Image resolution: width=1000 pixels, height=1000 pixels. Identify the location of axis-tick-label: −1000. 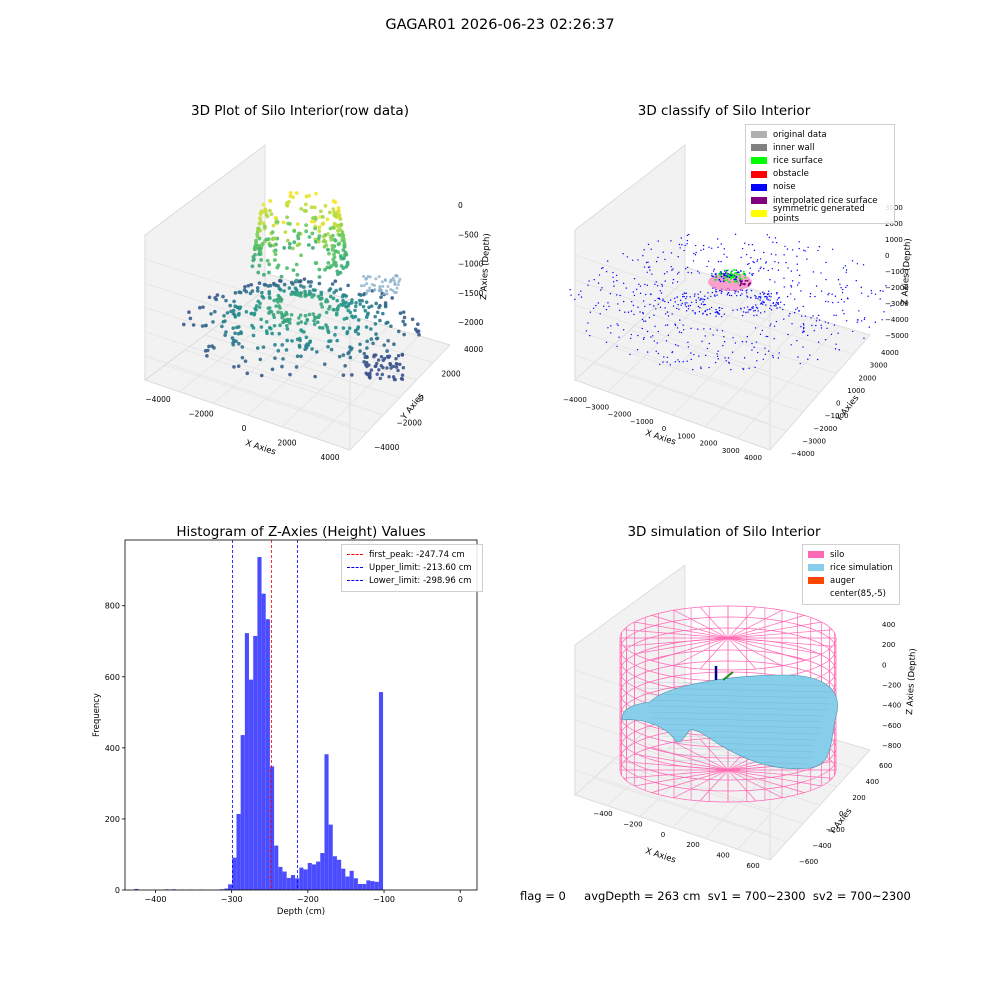
(837, 416).